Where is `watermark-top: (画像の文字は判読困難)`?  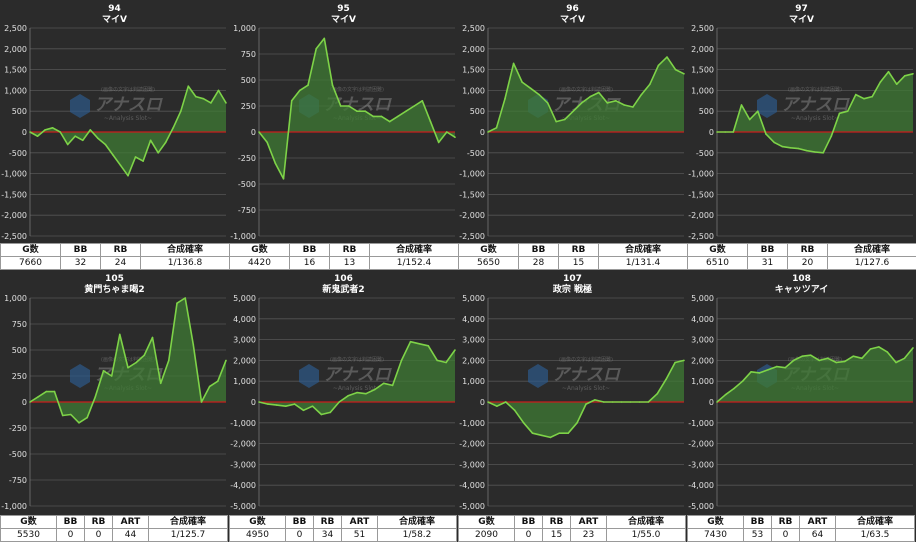 watermark-top: (画像の文字は判読困難) is located at coordinates (357, 359).